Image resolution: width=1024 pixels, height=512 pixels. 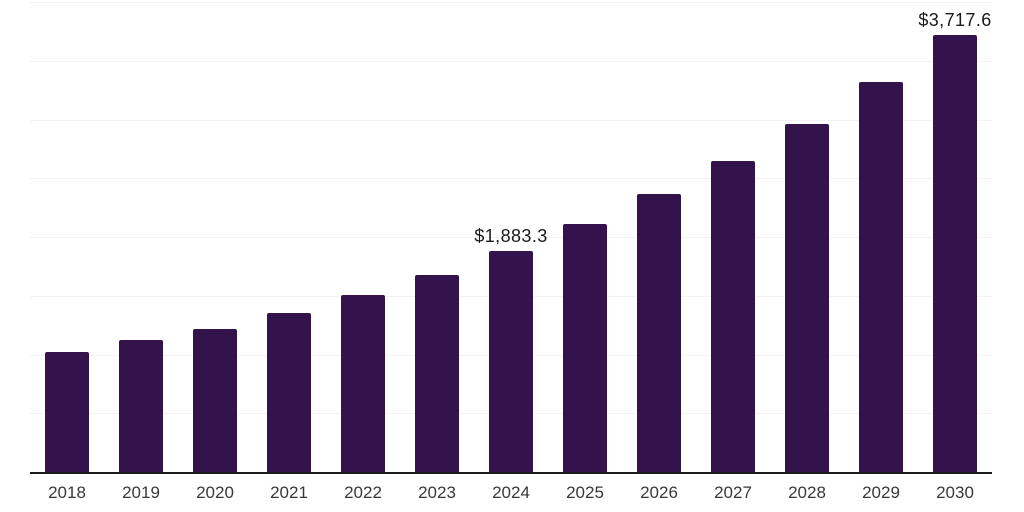 I want to click on bar-2021, so click(x=289, y=392).